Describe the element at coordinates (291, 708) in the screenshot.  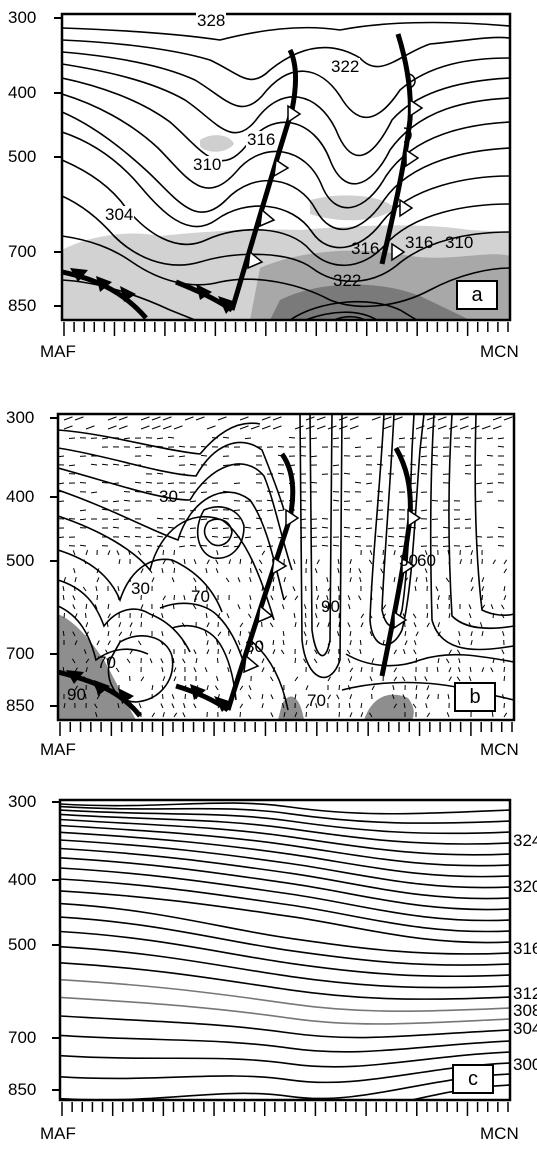
I see `shaded-region-dark` at that location.